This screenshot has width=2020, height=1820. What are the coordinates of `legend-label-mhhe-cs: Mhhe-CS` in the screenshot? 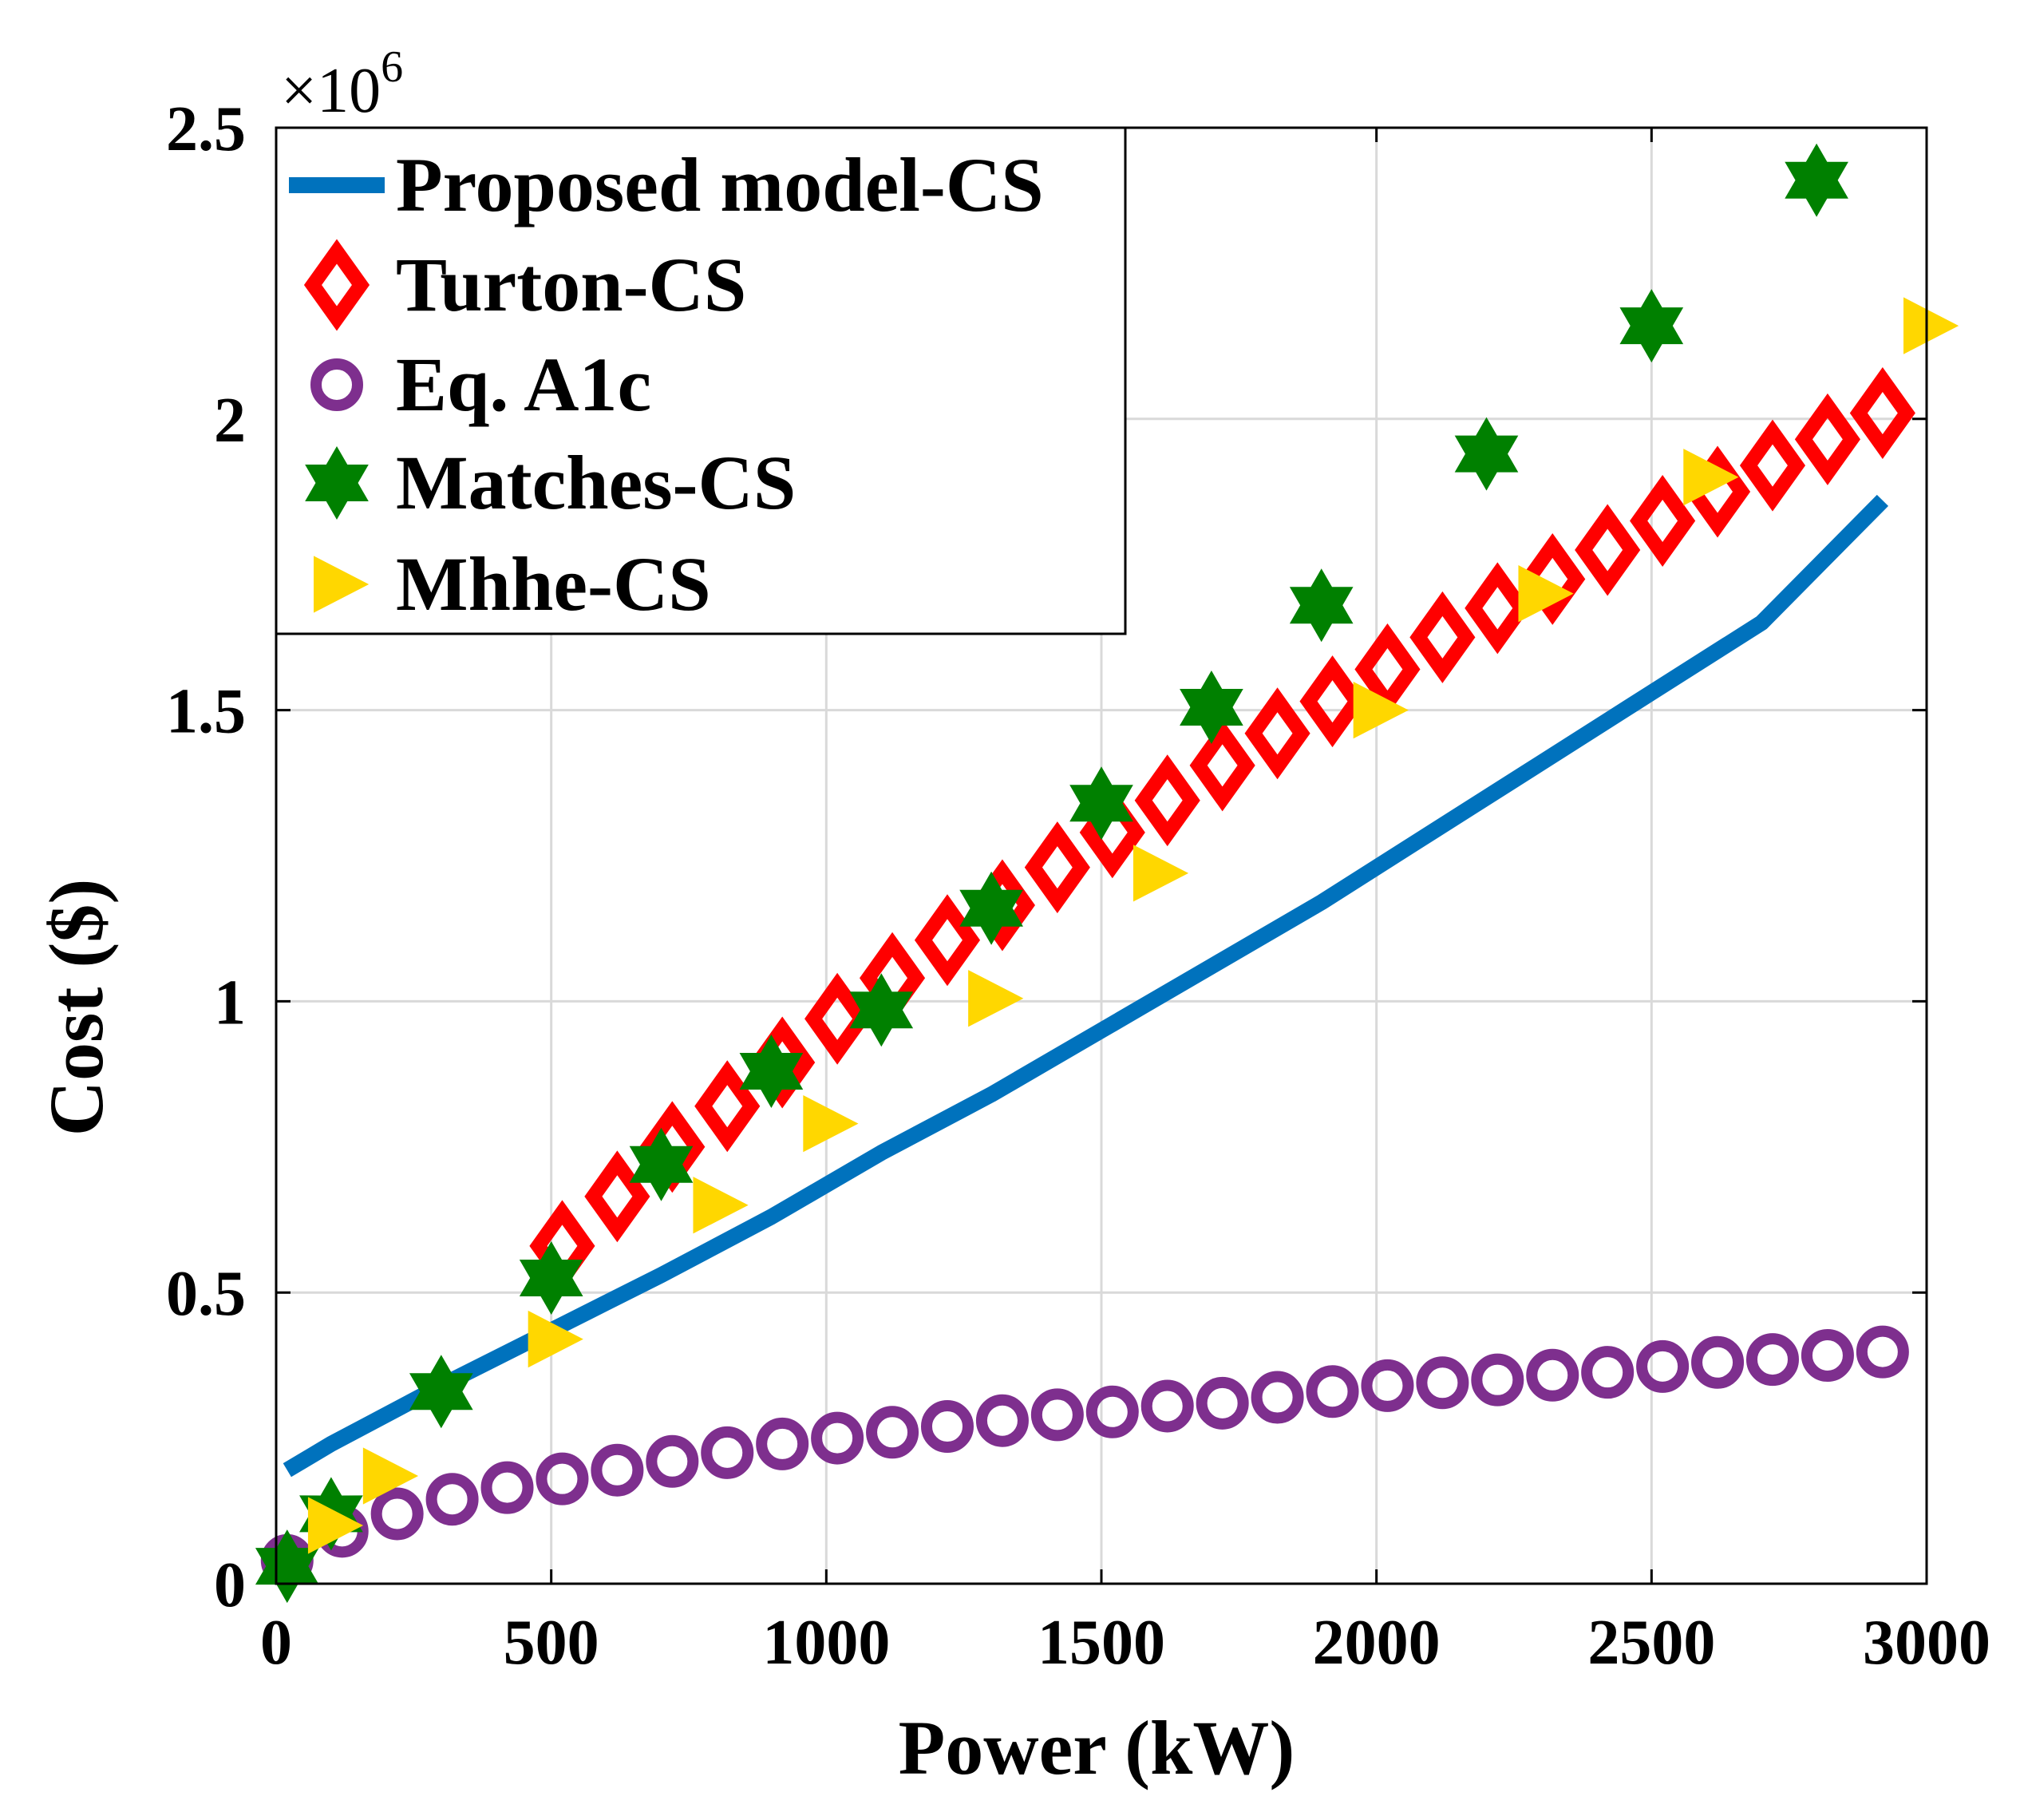 It's located at (554, 584).